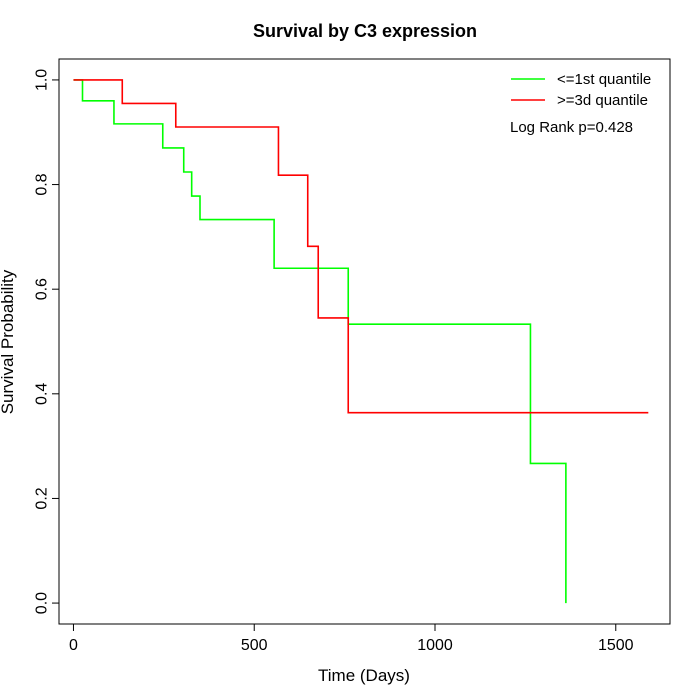  What do you see at coordinates (254, 645) in the screenshot?
I see `x-tick-label: 500` at bounding box center [254, 645].